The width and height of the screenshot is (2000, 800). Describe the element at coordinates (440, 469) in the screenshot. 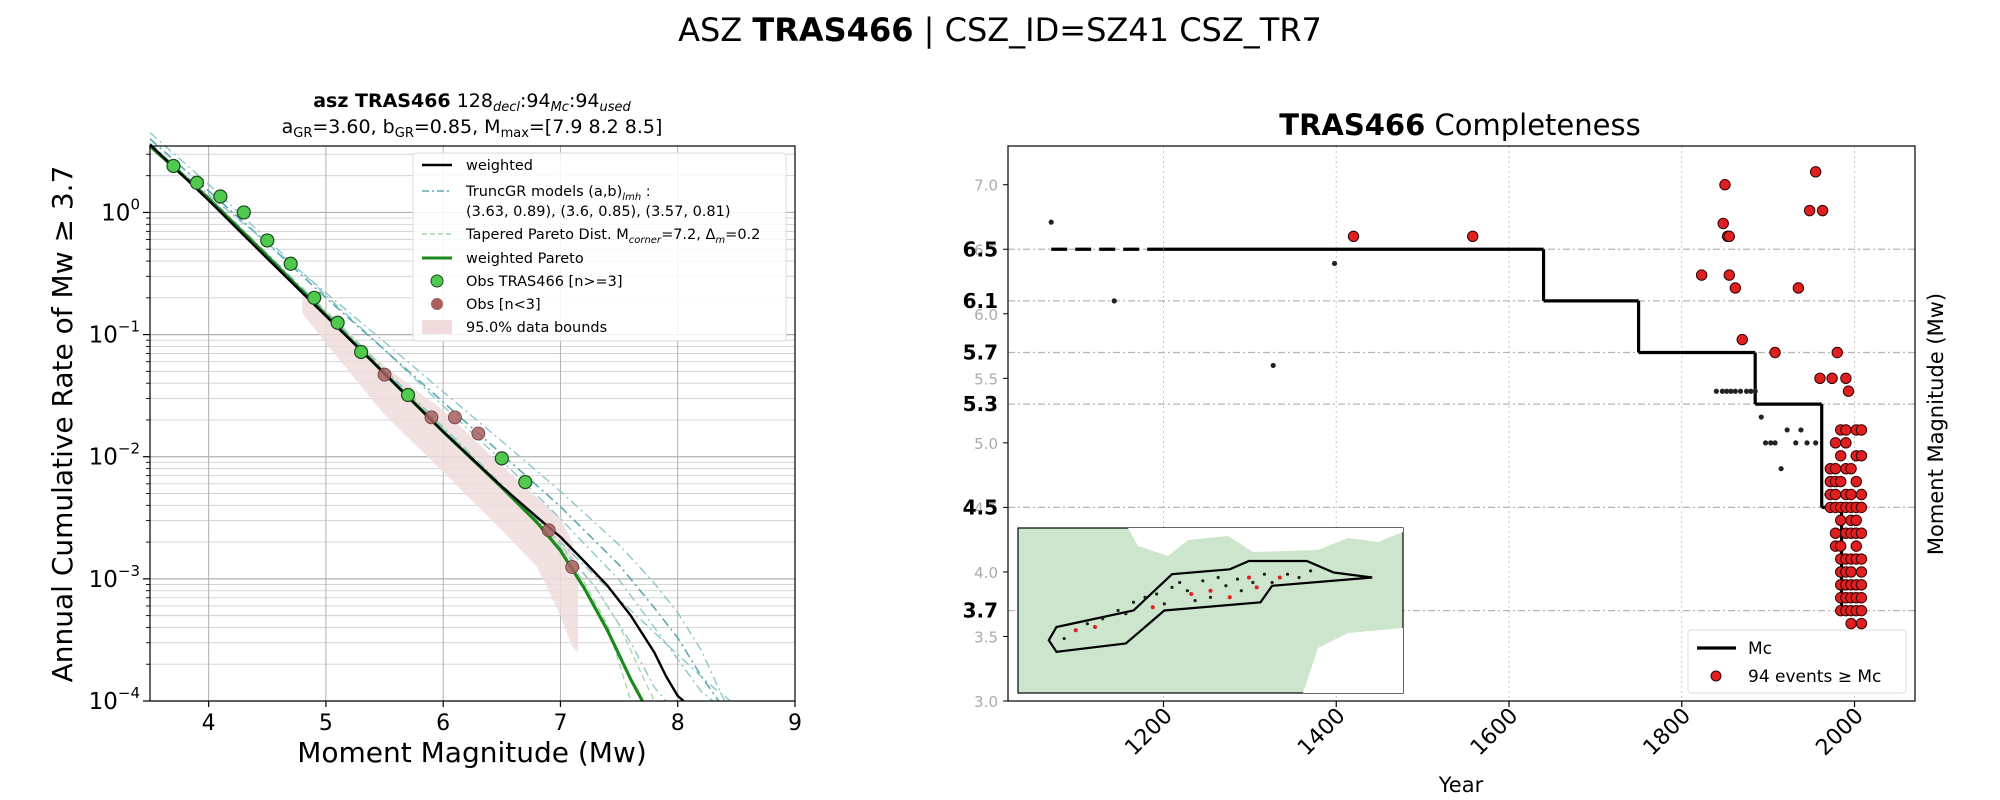

I see `data-bounds-band` at that location.